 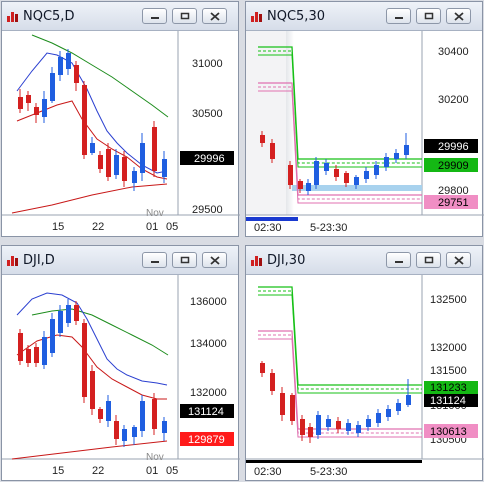 I want to click on sma-value-badge, so click(x=207, y=439).